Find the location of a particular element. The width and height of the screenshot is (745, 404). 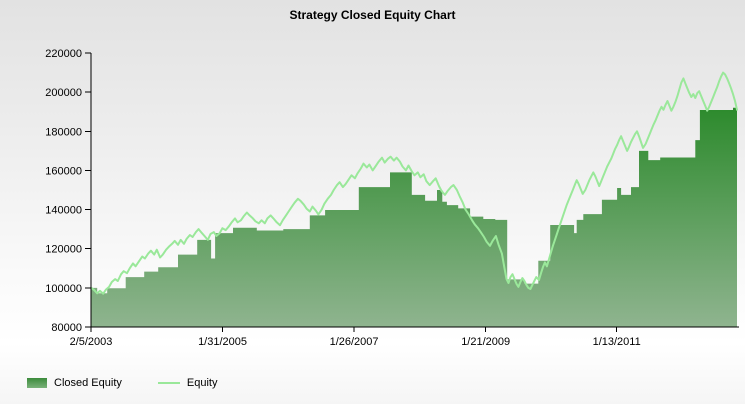

x-axis-tick-label: 2/5/2003 is located at coordinates (91, 342).